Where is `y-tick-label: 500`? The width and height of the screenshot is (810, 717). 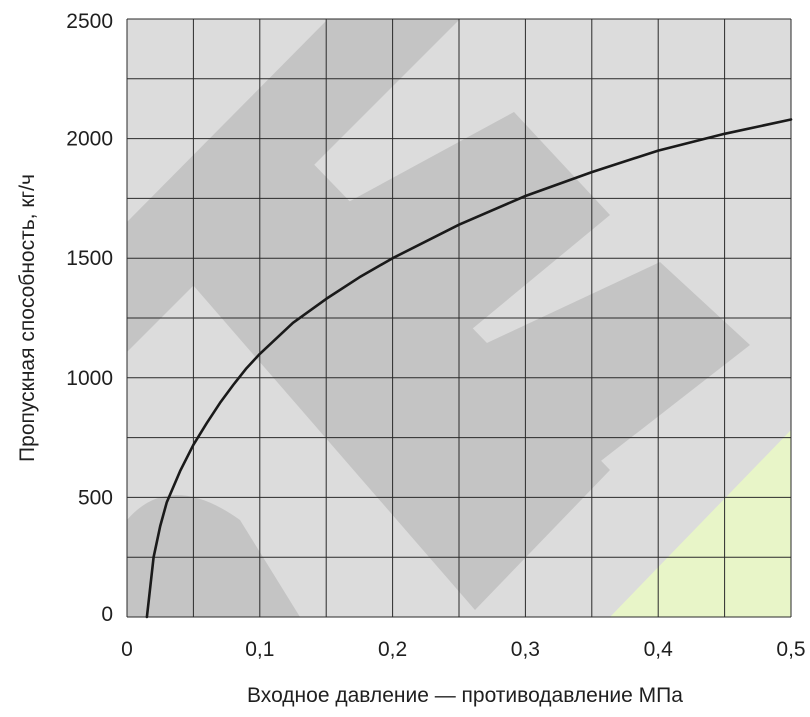 y-tick-label: 500 is located at coordinates (95, 497).